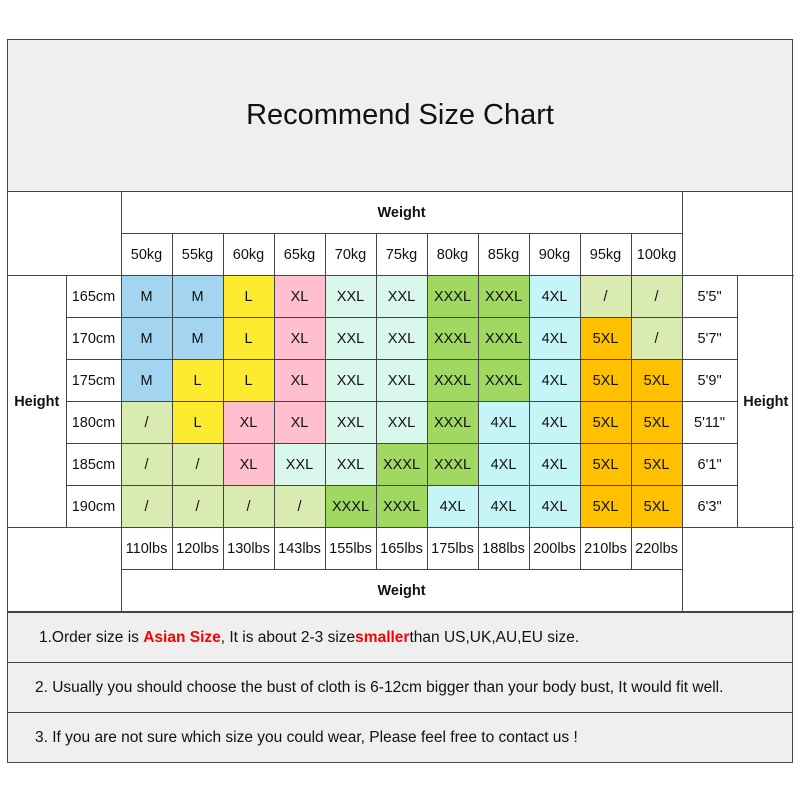  Describe the element at coordinates (37, 401) in the screenshot. I see `height-label-left: Height` at that location.